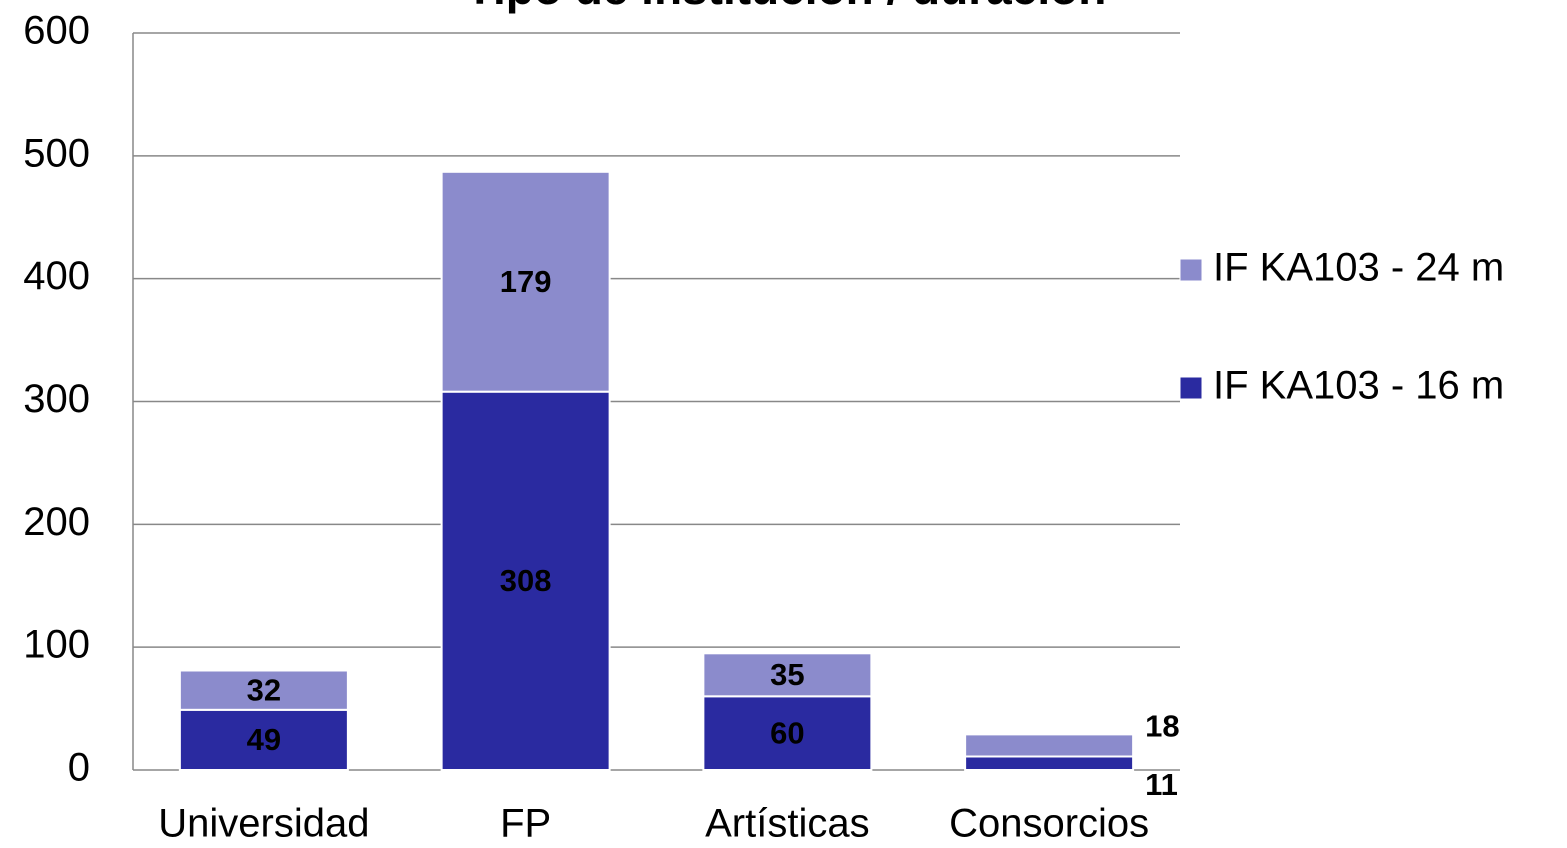  What do you see at coordinates (1358, 386) in the screenshot?
I see `legend-label: IF KA103 - 16 m` at bounding box center [1358, 386].